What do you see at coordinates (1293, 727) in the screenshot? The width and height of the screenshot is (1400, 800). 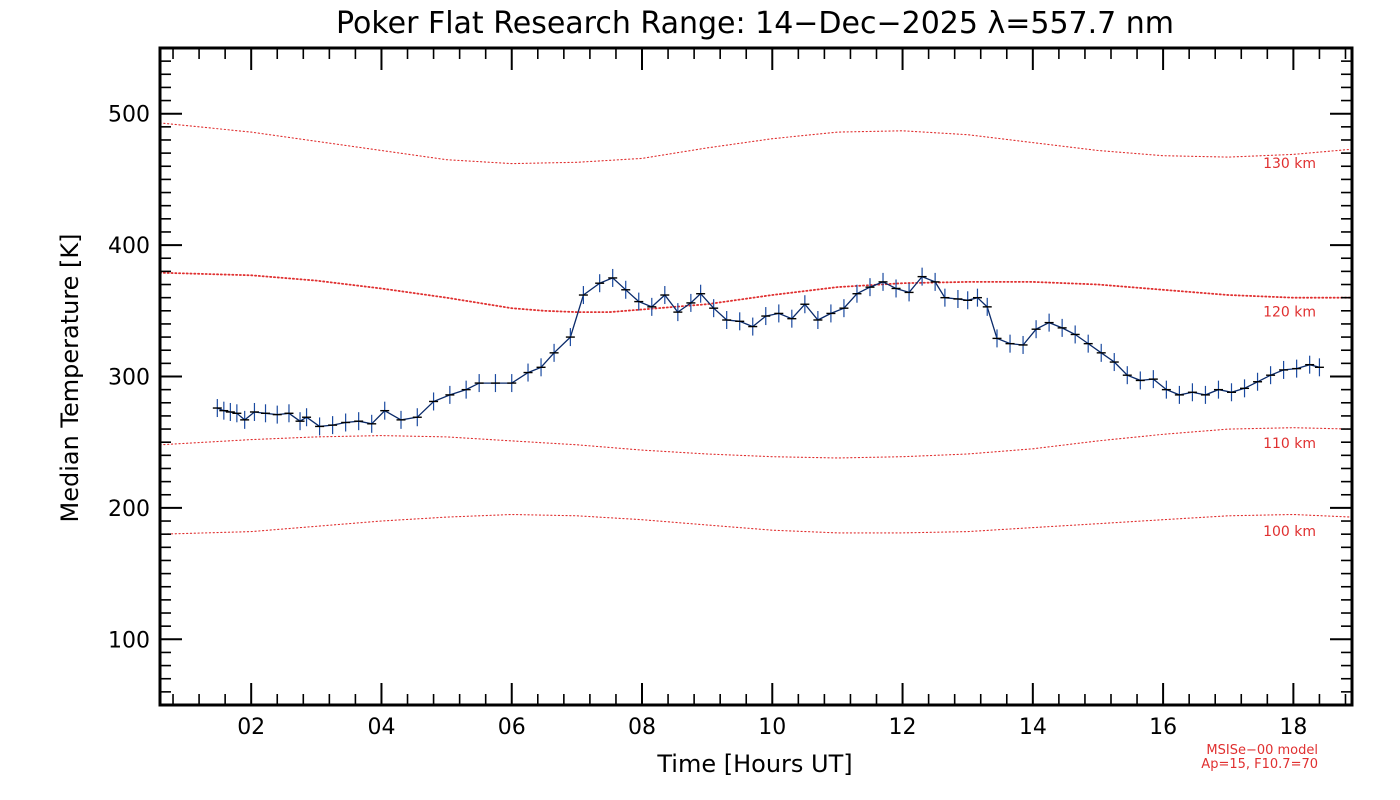 I see `x-tick-label: 18` at bounding box center [1293, 727].